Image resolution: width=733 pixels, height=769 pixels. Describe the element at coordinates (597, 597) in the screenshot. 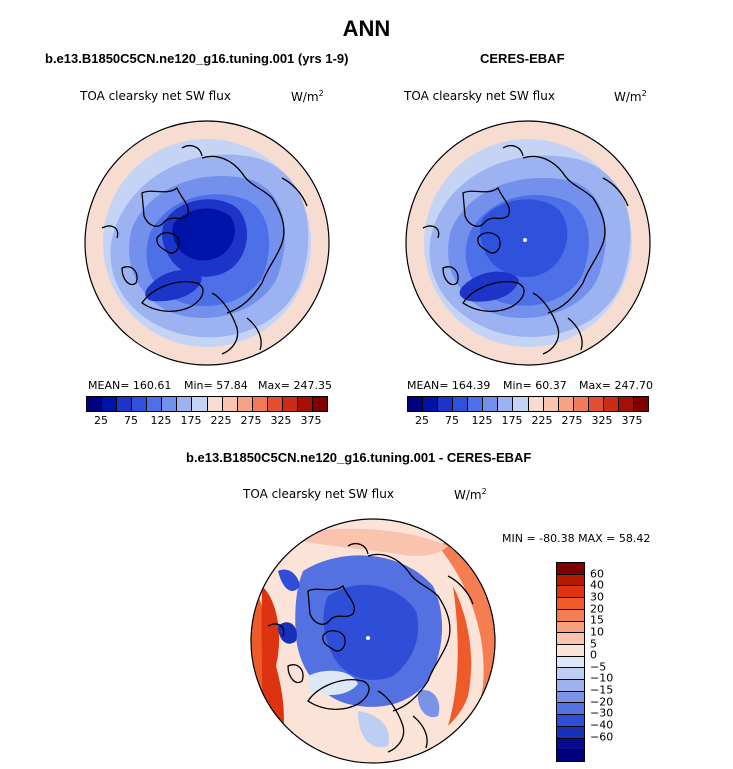

I see `colorbar-tick-label: 30` at that location.